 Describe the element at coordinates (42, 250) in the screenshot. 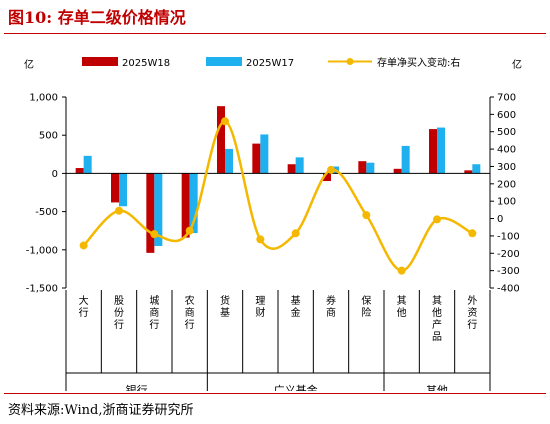

I see `left-tick-label: -1,000` at that location.